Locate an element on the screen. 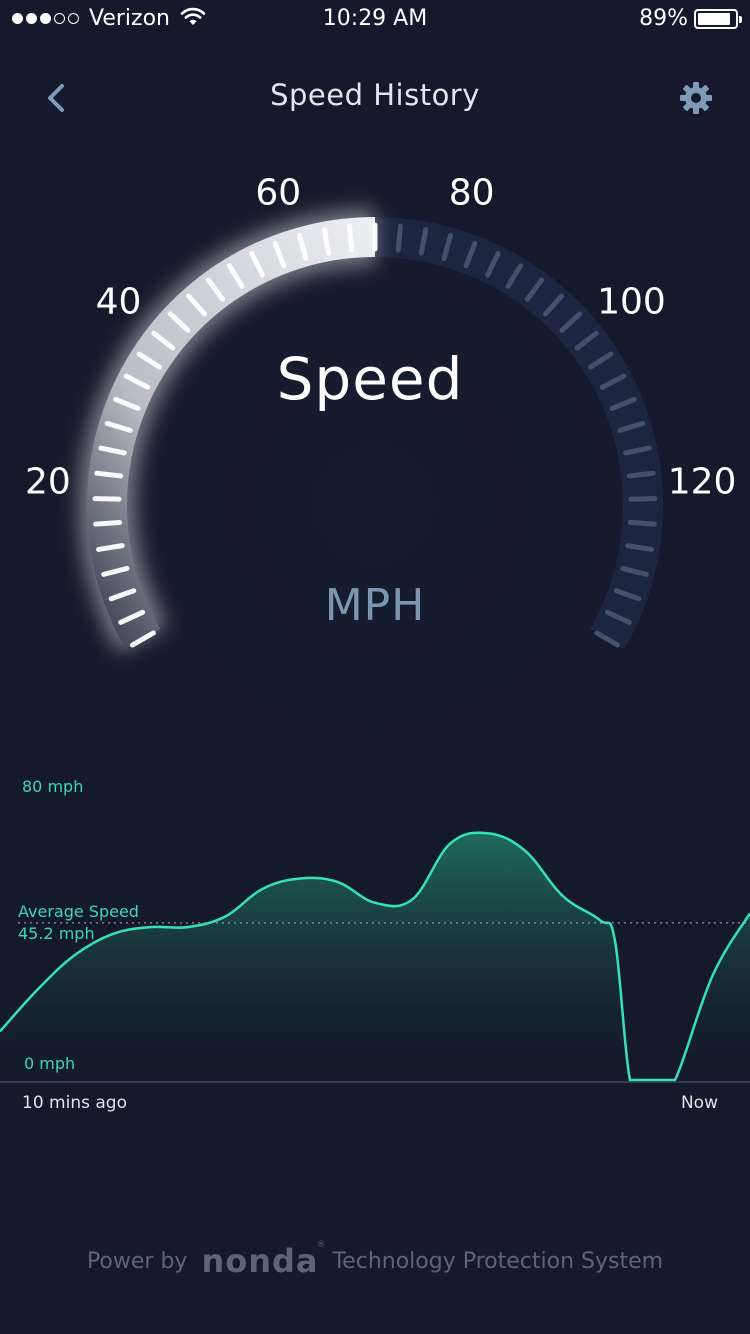  status-bar-left: Verizon is located at coordinates (109, 18).